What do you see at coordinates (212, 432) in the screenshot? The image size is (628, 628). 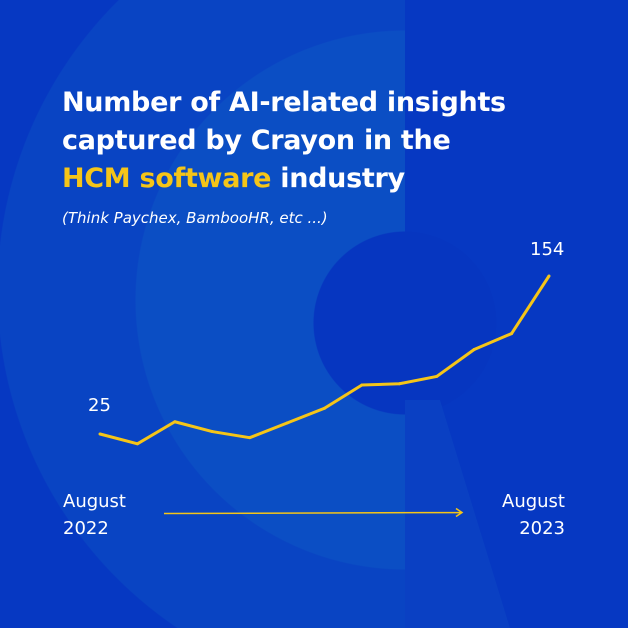 I see `data-point-nov-2022` at bounding box center [212, 432].